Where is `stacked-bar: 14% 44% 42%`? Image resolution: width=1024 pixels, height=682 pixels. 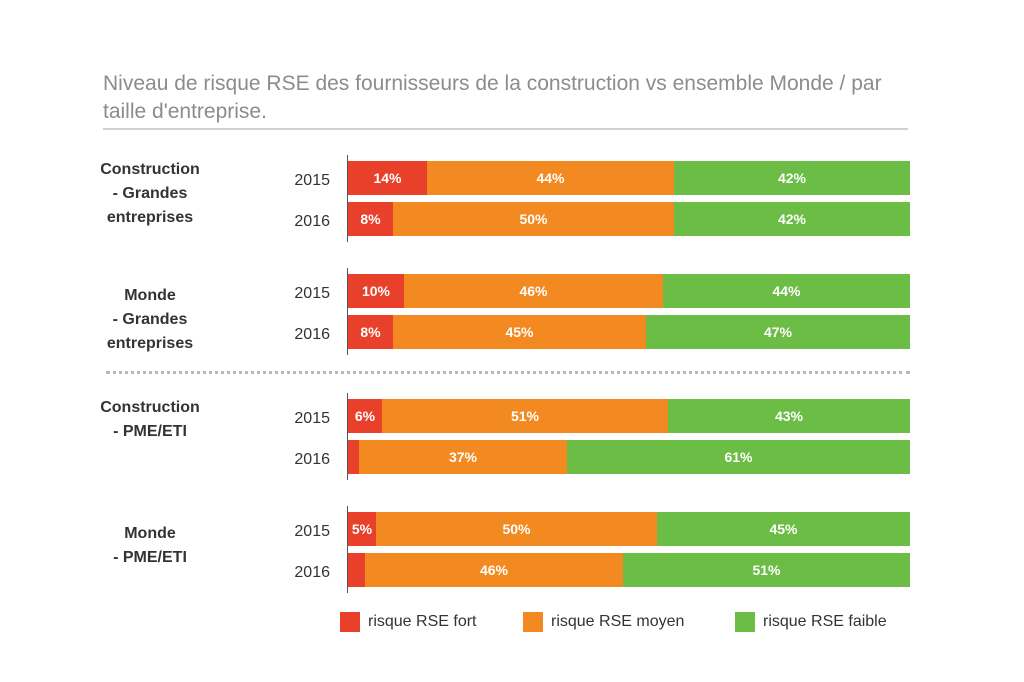 stacked-bar: 14% 44% 42% is located at coordinates (629, 178).